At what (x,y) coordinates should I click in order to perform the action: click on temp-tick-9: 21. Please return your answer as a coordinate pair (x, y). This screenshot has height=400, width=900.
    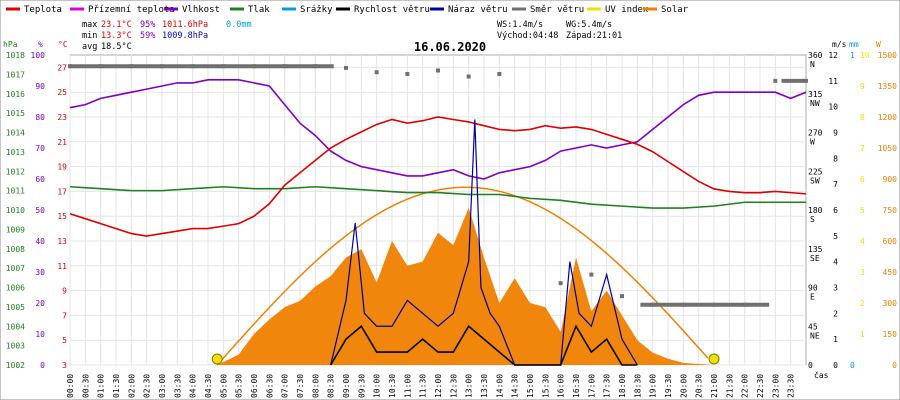
    Looking at the image, I should click on (62, 142).